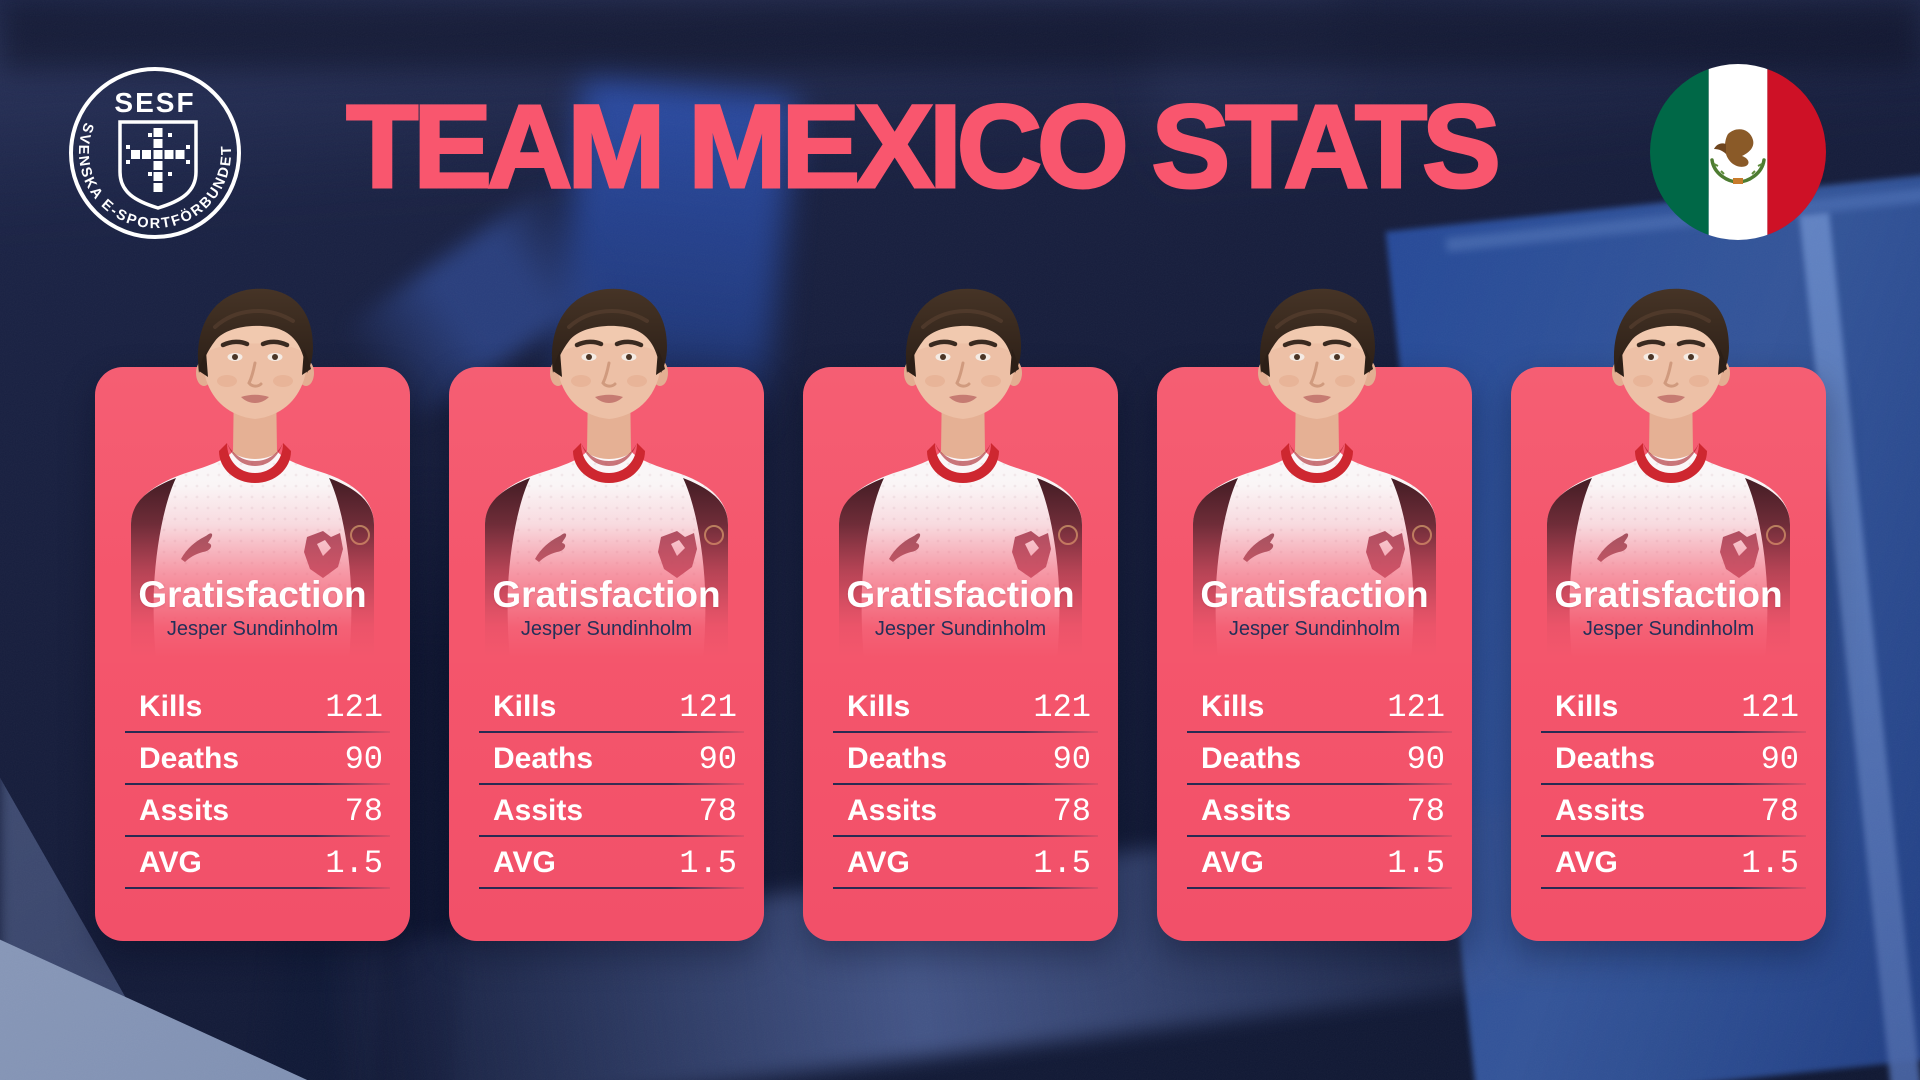  I want to click on page-title: TEAM MEXICO STATS, so click(924, 147).